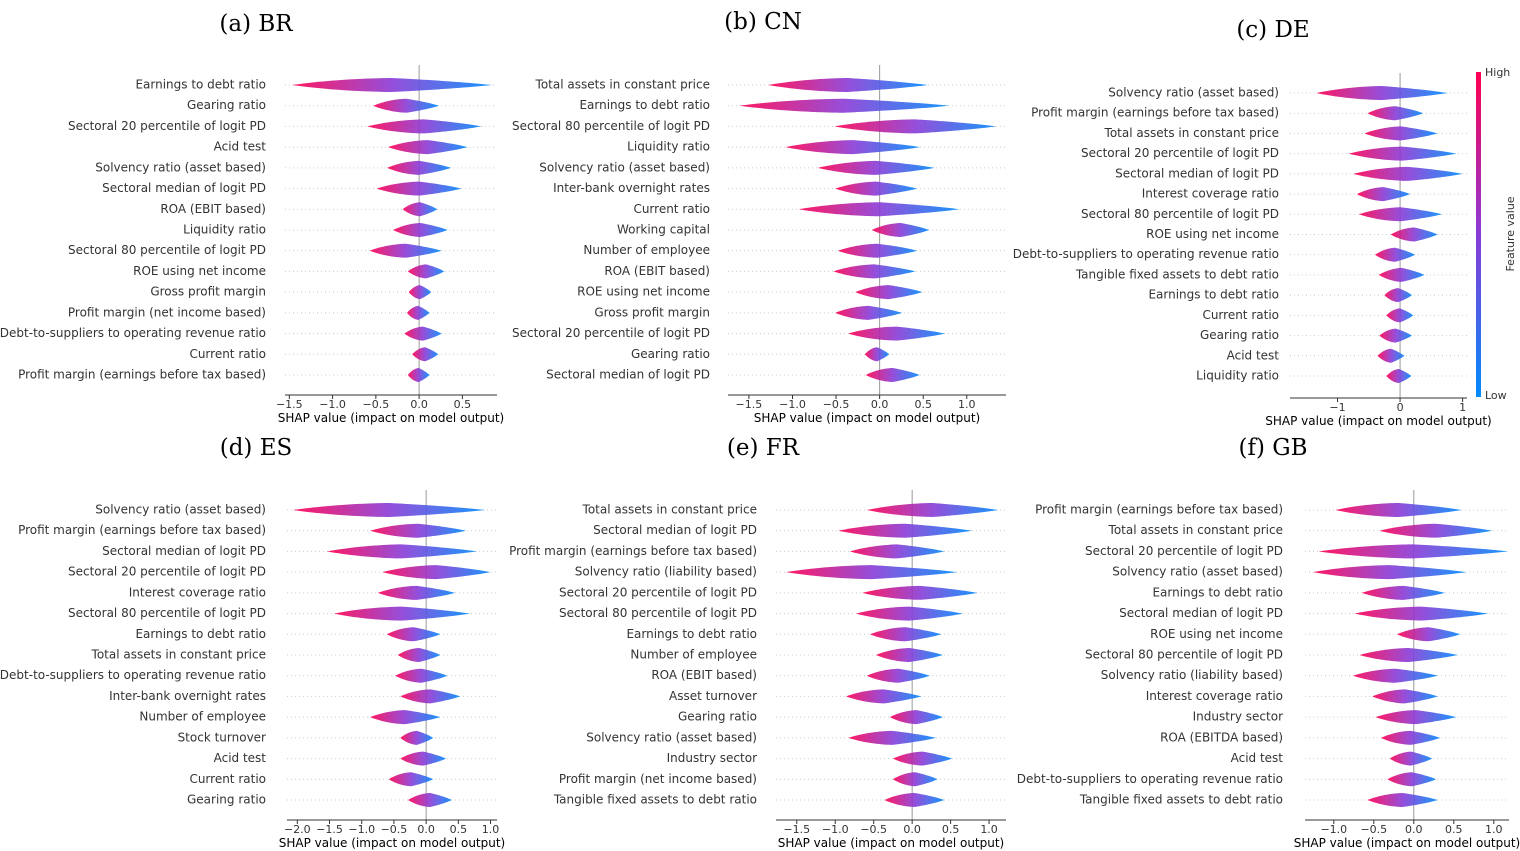  Describe the element at coordinates (1496, 395) in the screenshot. I see `colorbar-low: Low` at that location.